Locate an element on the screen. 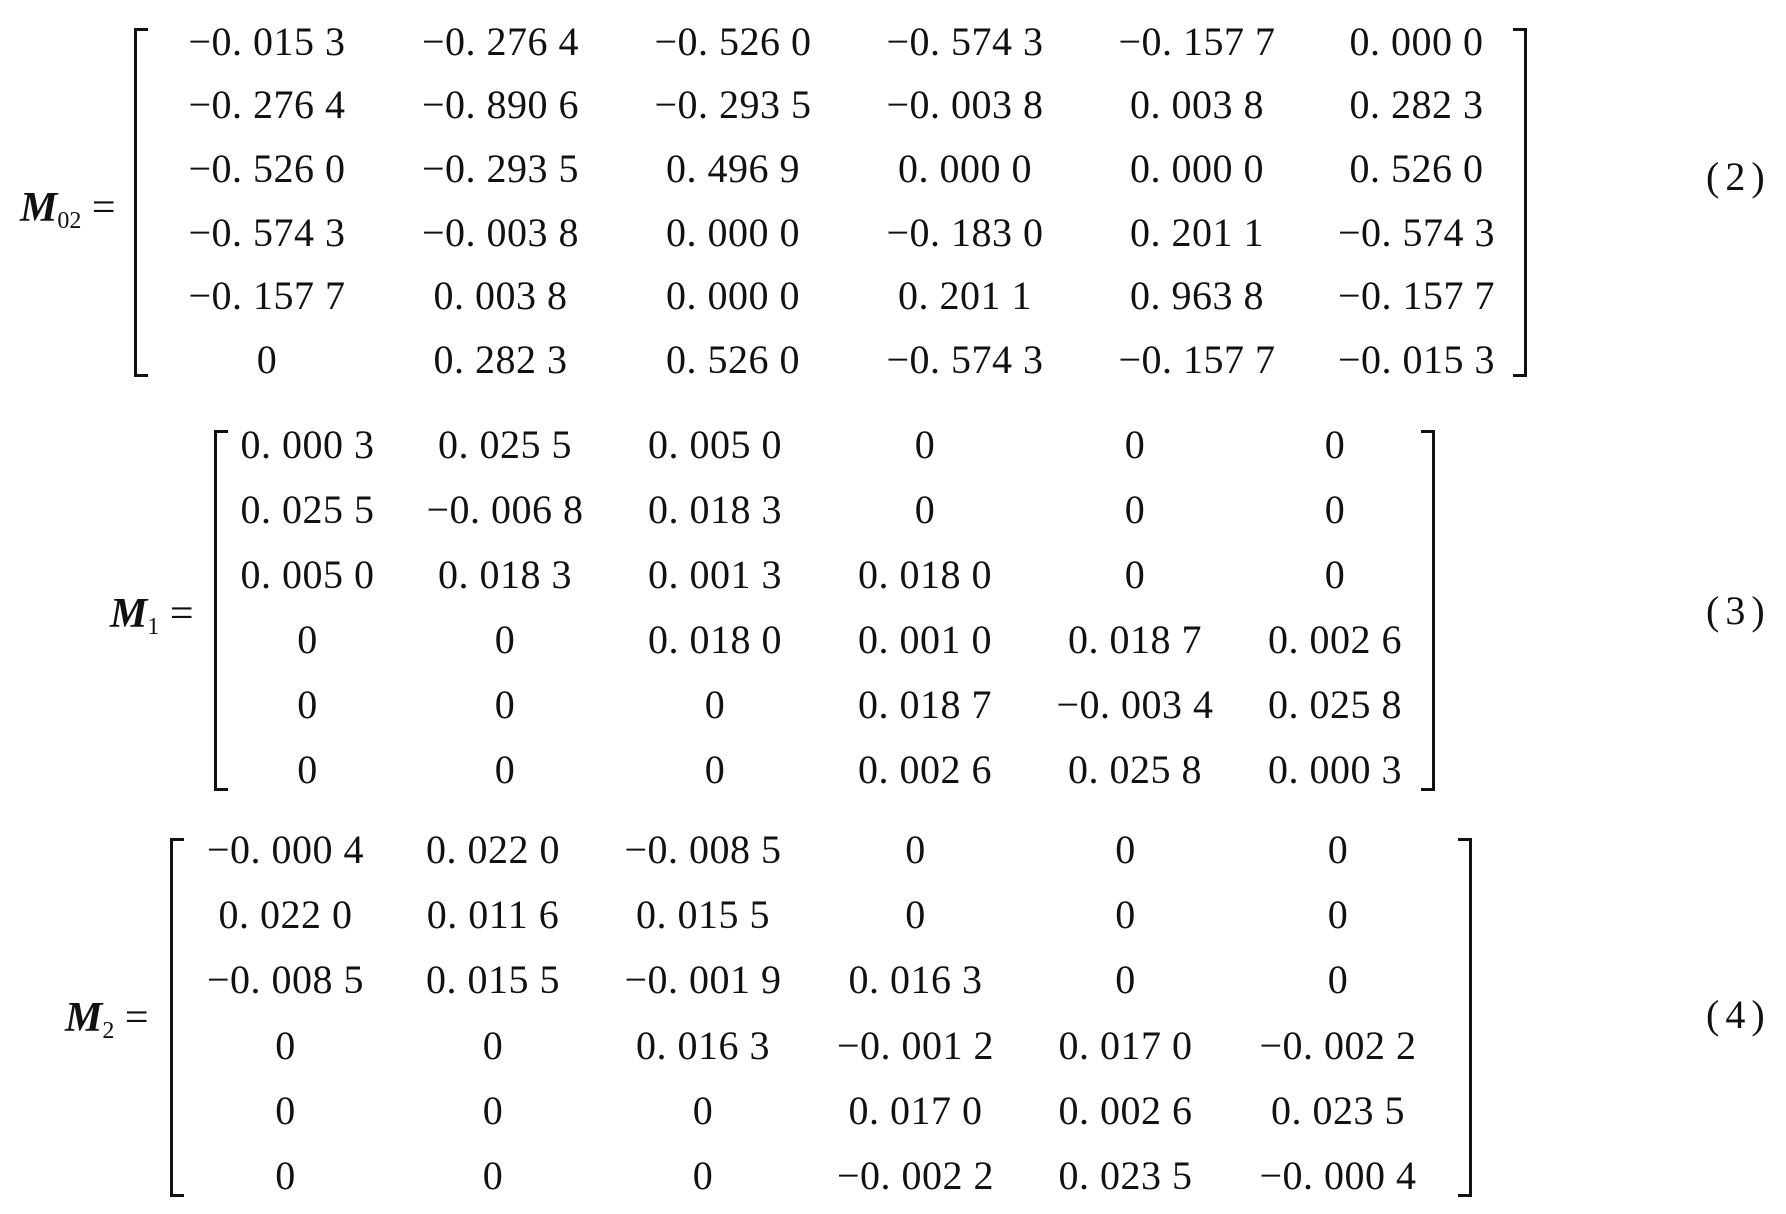 The width and height of the screenshot is (1786, 1214). matrix-cell: 0. 025 5 is located at coordinates (307, 509).